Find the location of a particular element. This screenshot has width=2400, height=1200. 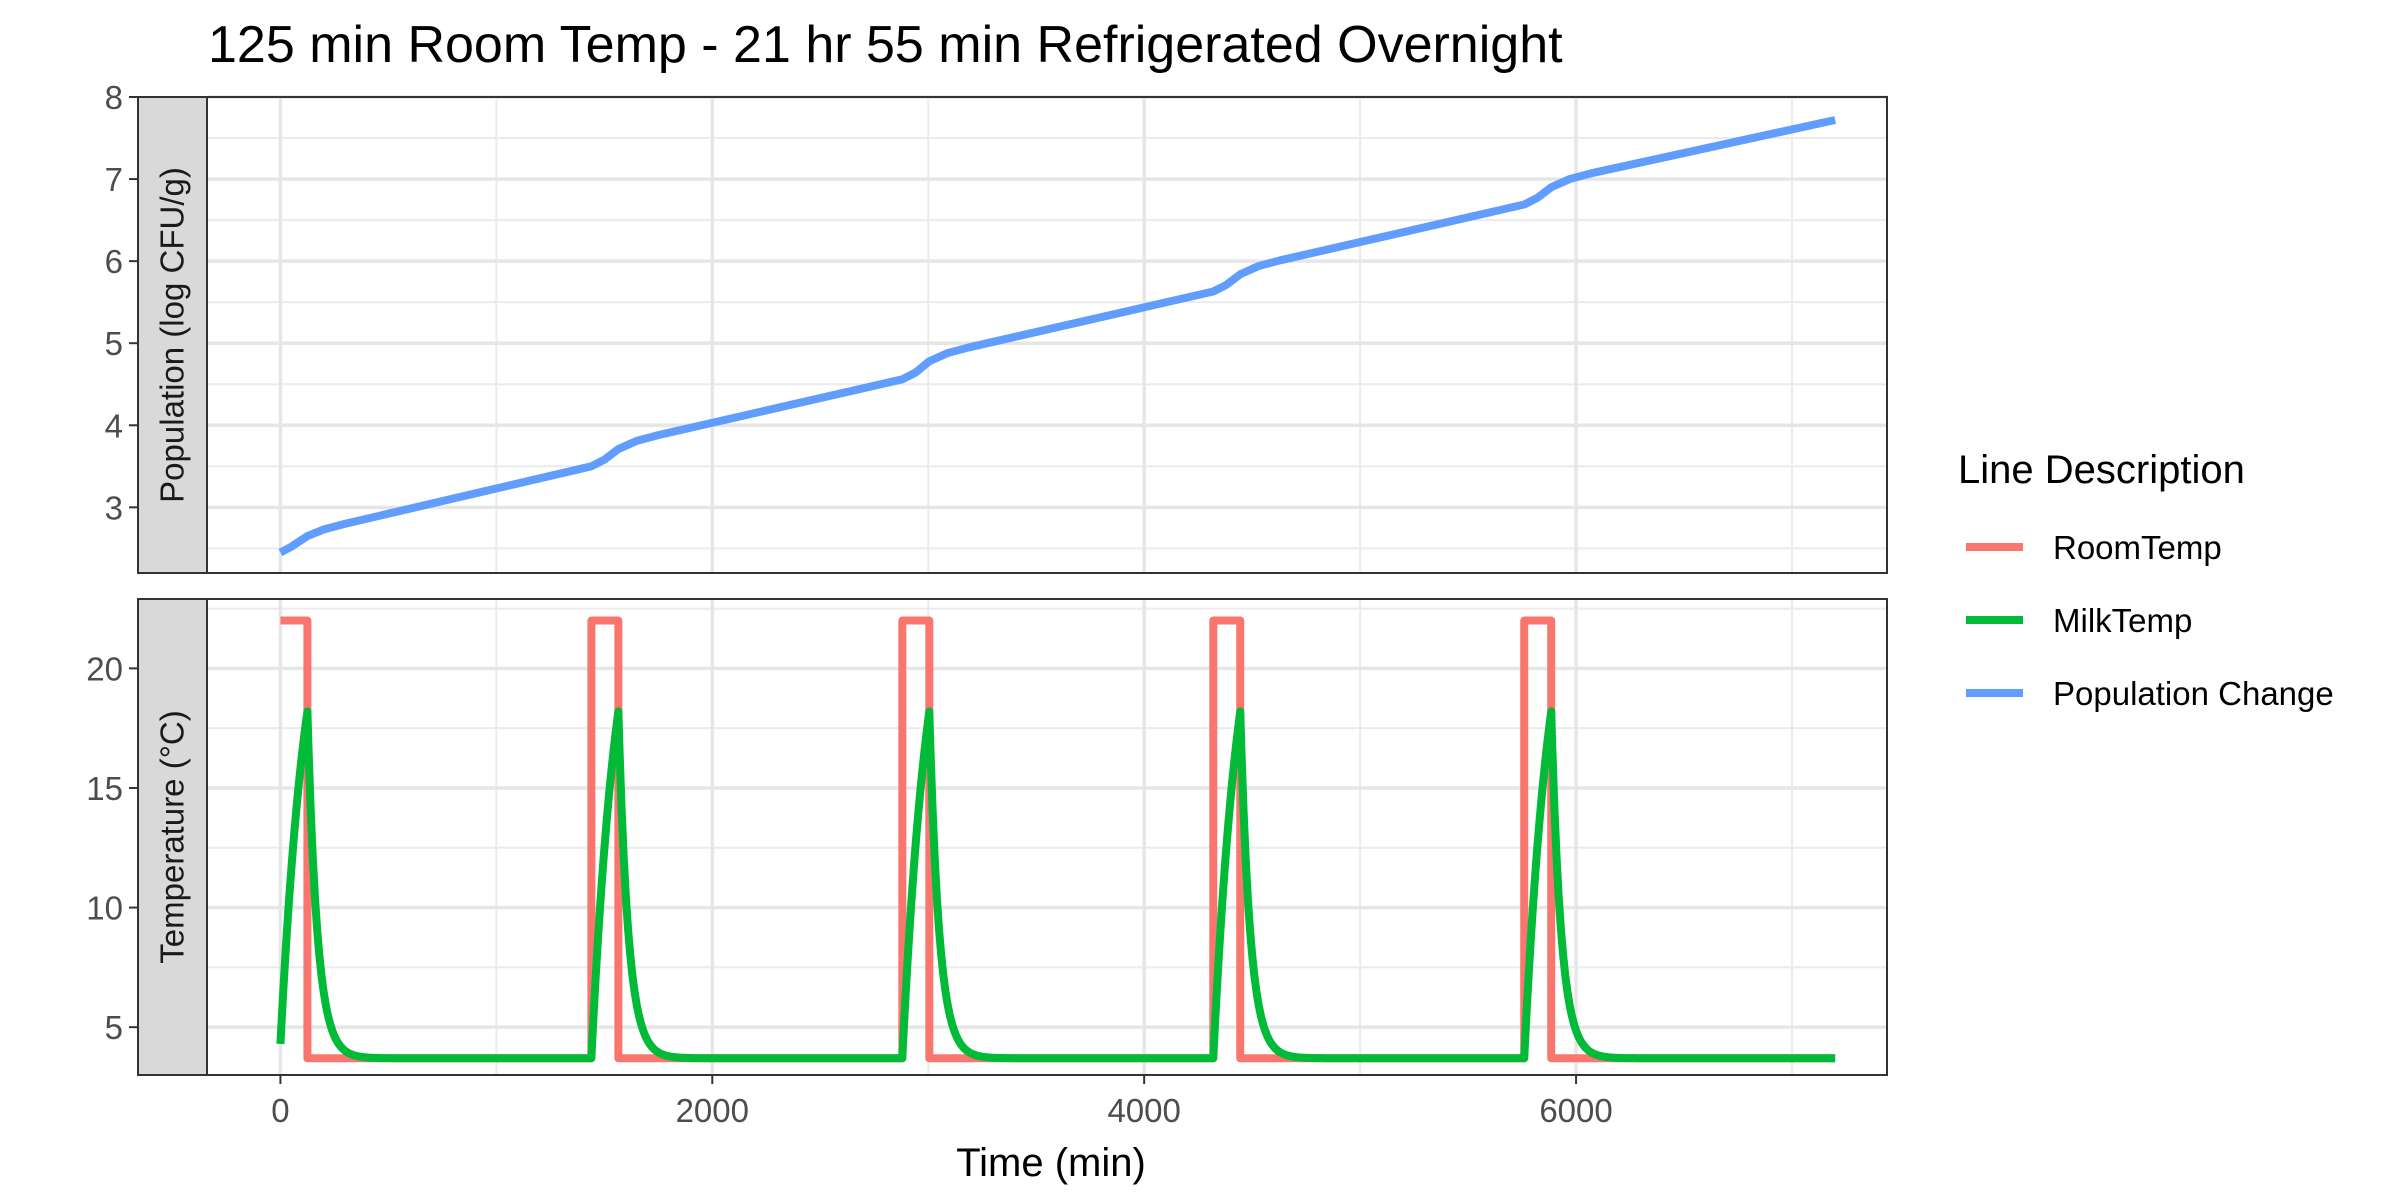

x-axis-title: Time (min) is located at coordinates (1051, 1163).